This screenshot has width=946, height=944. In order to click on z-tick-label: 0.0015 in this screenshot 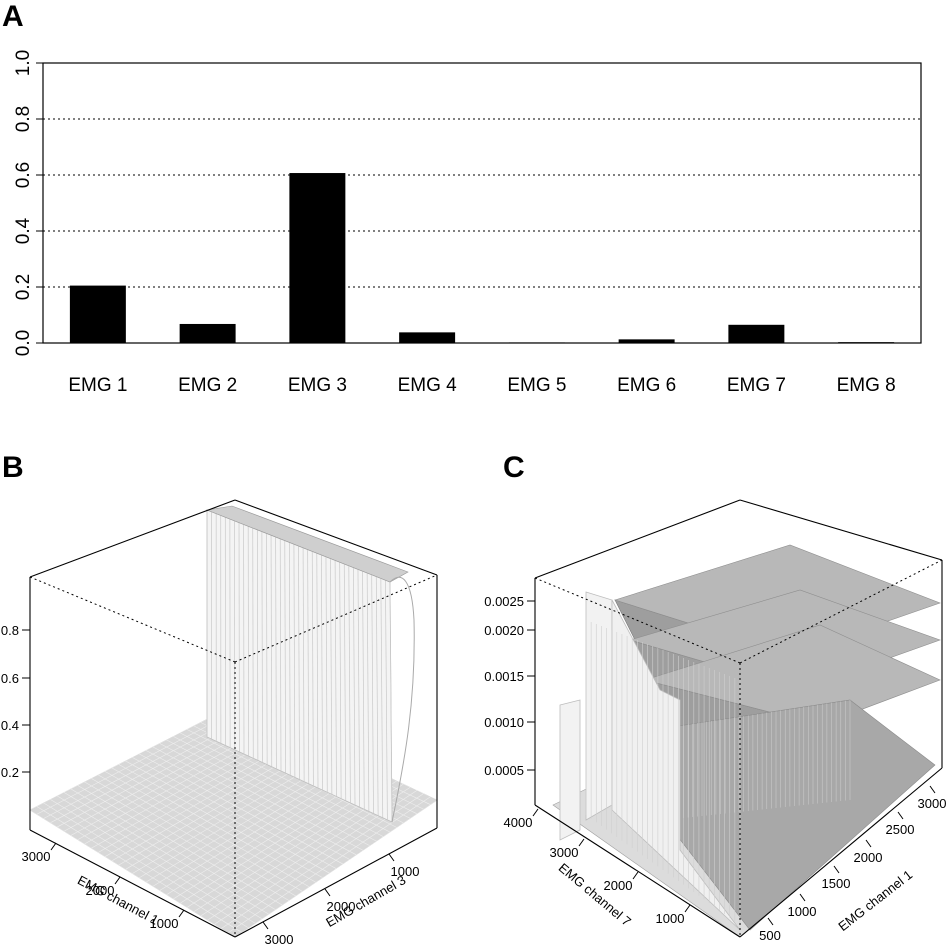, I will do `click(504, 676)`.